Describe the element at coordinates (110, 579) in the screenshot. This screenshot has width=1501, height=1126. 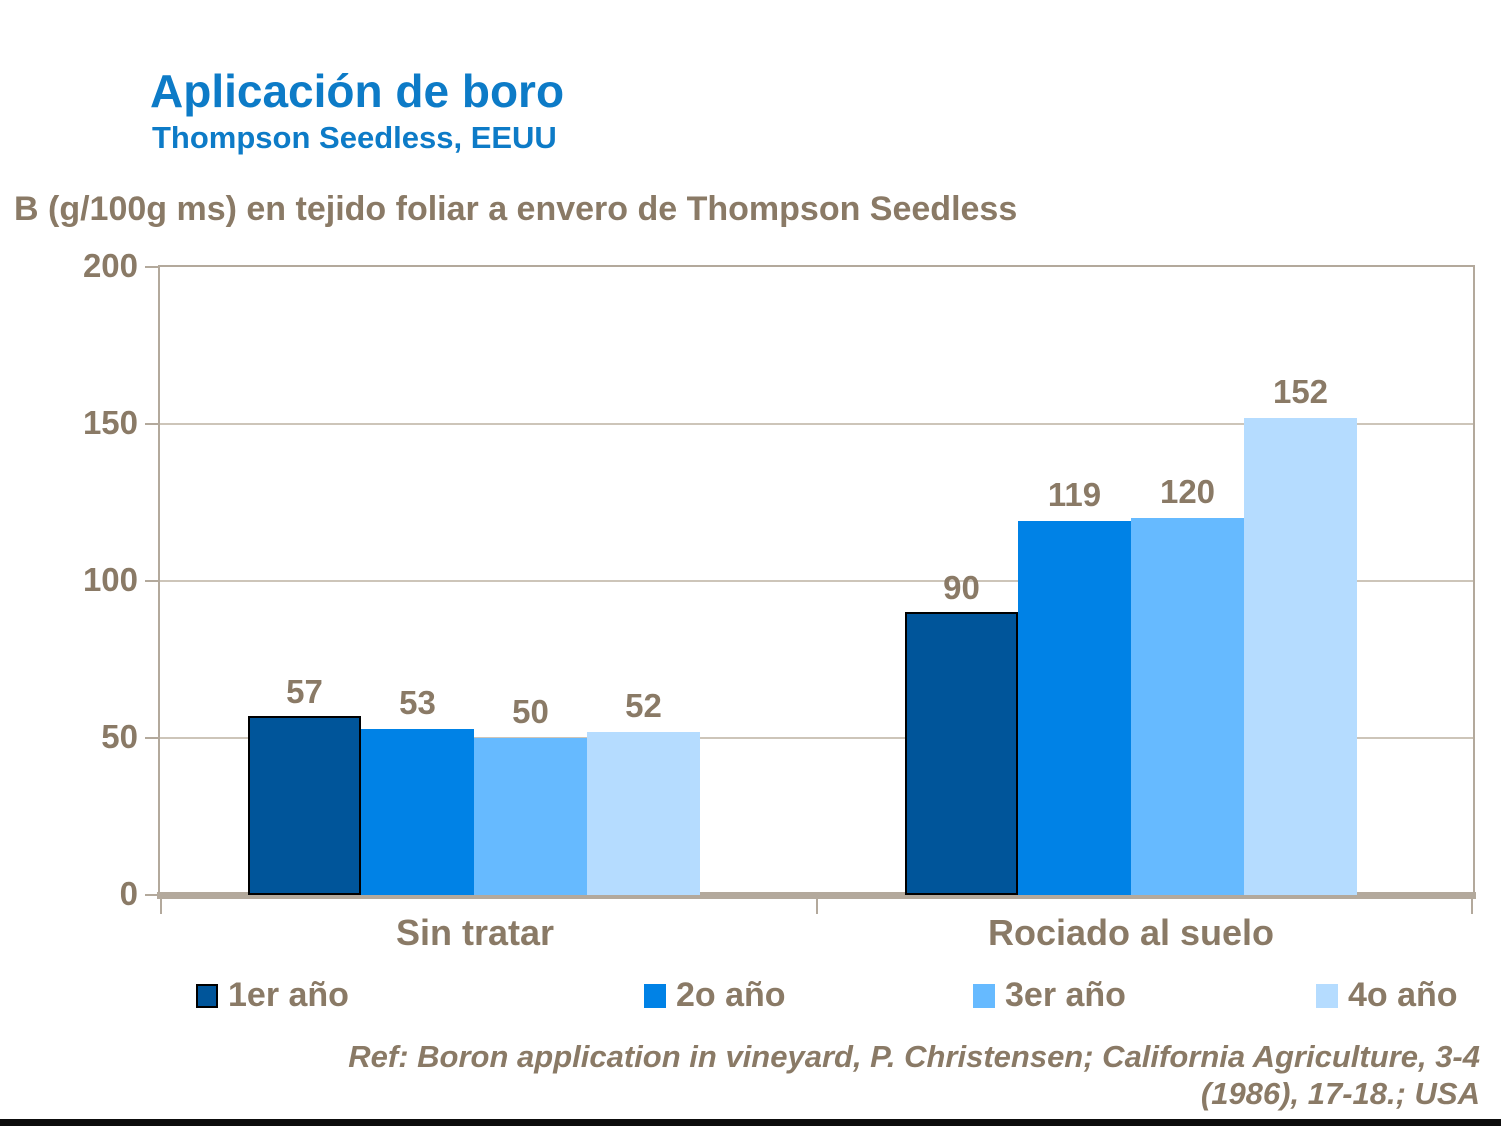
I see `y-tick-label-100: 100` at that location.